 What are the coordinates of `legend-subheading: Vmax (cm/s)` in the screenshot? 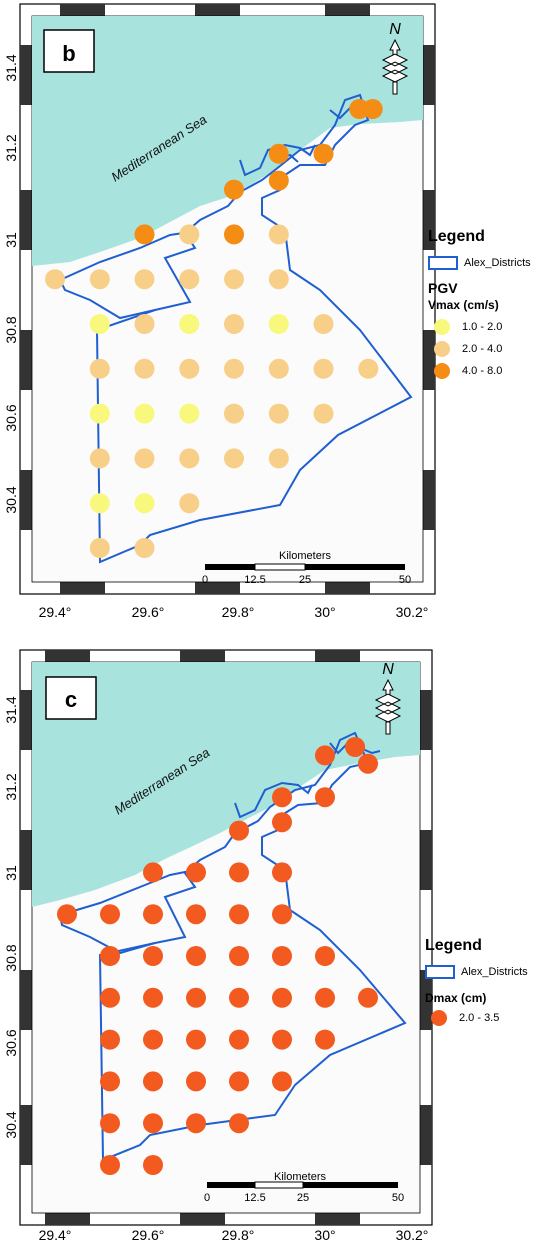 It's located at (463, 305).